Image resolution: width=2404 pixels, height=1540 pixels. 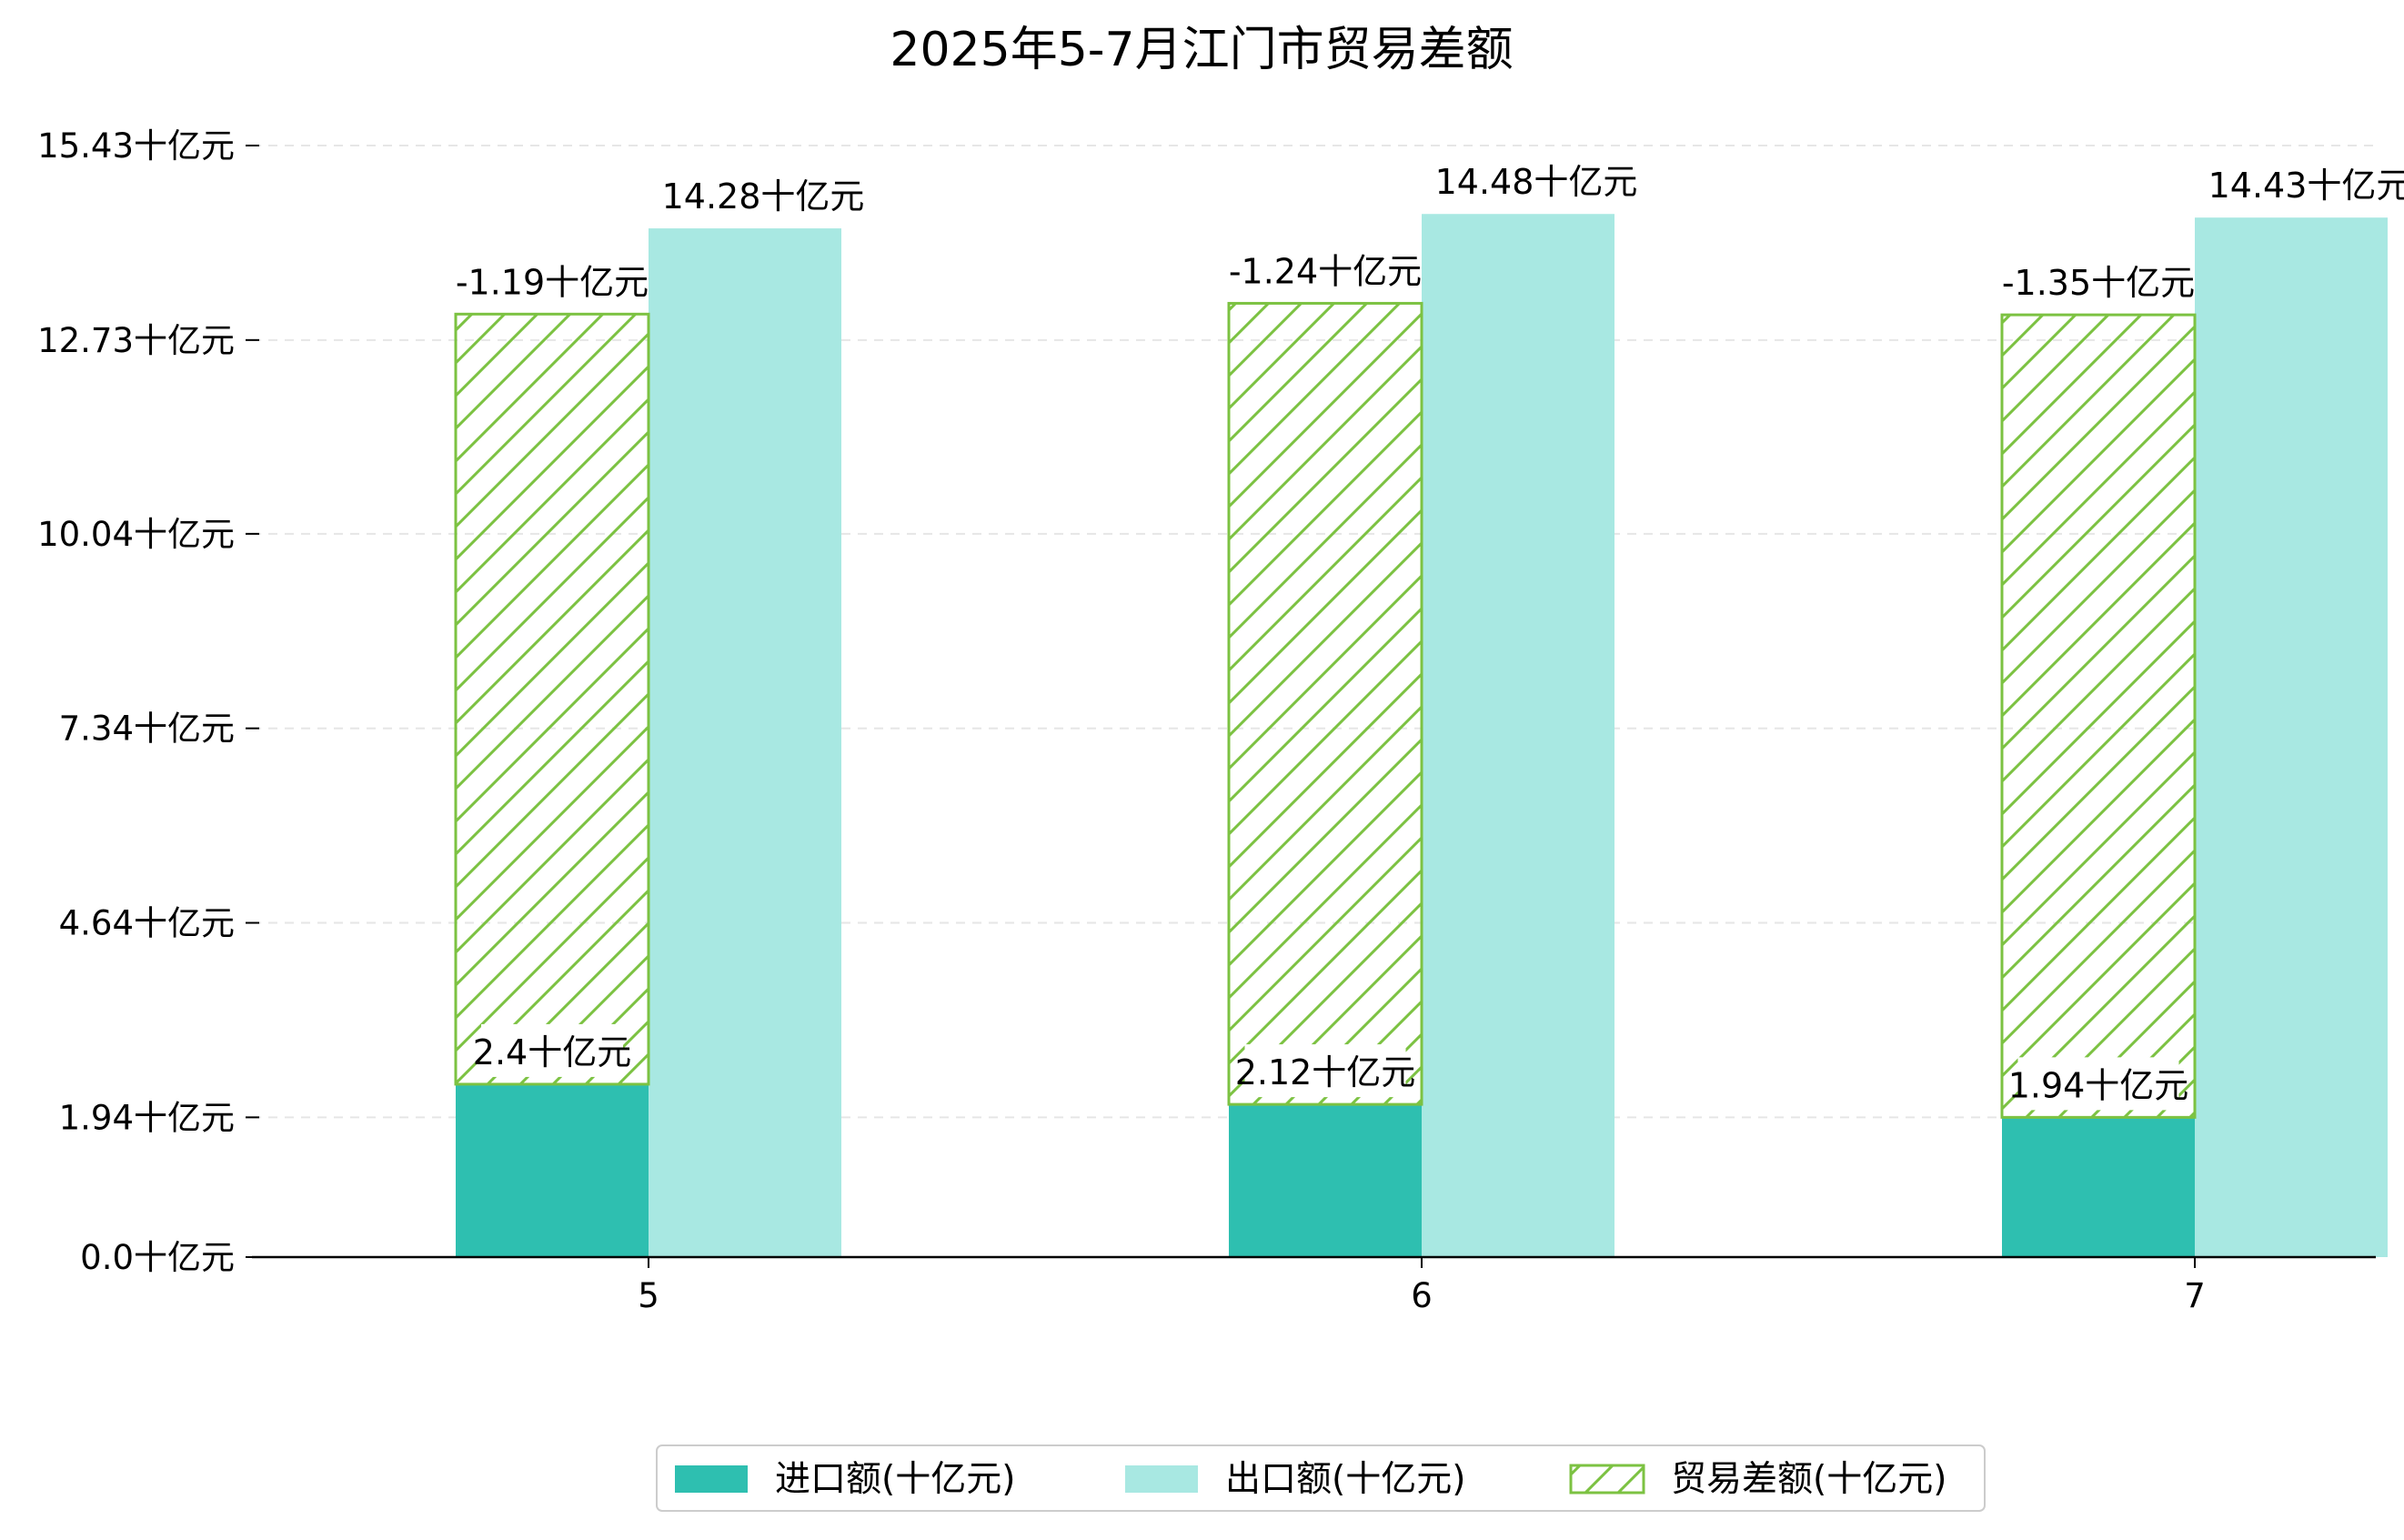 I want to click on legend: 进口额(十亿元) 出口额(十亿元) 贸易差额(十亿元), so click(x=1321, y=1478).